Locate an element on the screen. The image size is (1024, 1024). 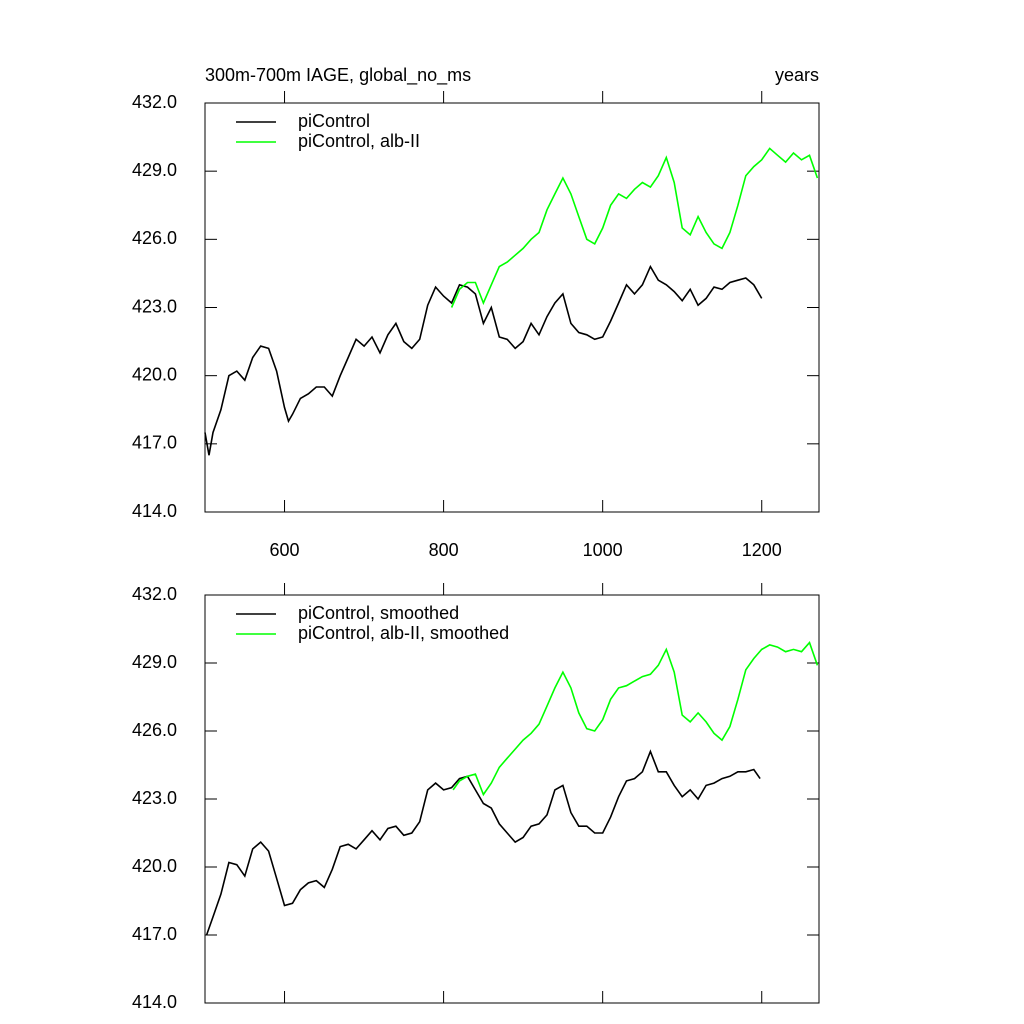
legend-label: piControl, alb-II, smoothed is located at coordinates (403, 633).